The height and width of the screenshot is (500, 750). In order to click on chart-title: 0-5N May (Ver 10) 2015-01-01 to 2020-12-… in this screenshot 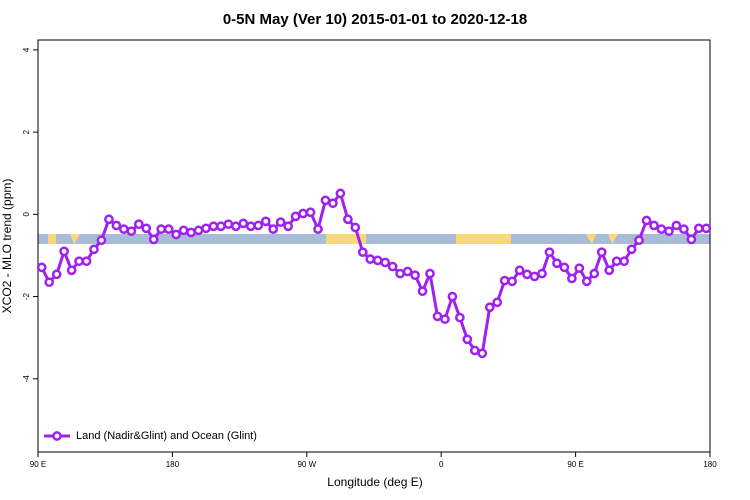, I will do `click(375, 19)`.